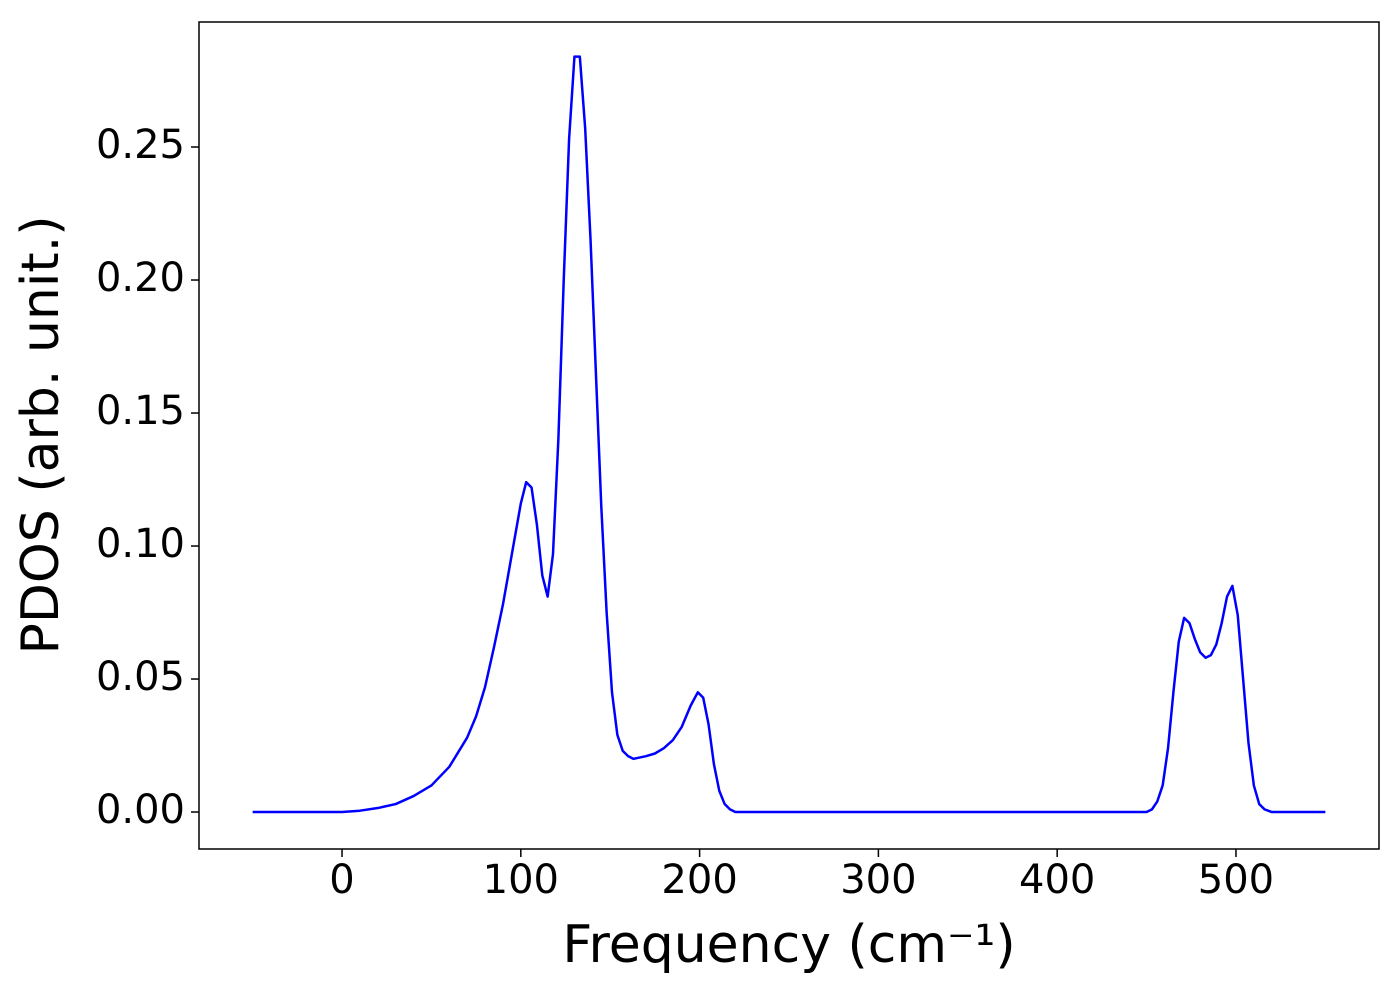  What do you see at coordinates (1236, 880) in the screenshot?
I see `x-tick-label: 500` at bounding box center [1236, 880].